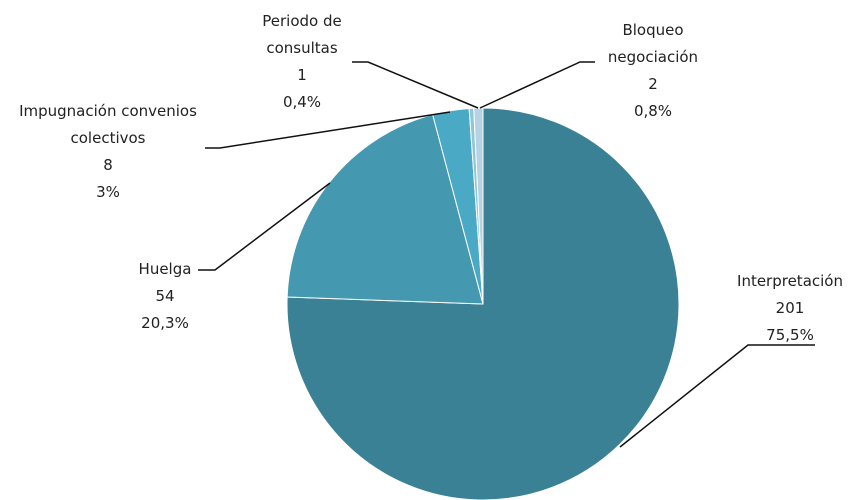 The image size is (860, 500). What do you see at coordinates (302, 102) in the screenshot?
I see `label-percent: 0,4%` at bounding box center [302, 102].